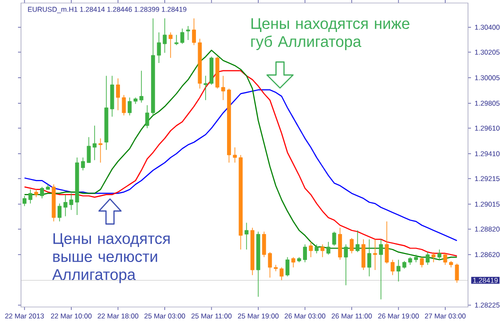 The image size is (500, 322). What do you see at coordinates (330, 34) in the screenshot?
I see `annotation: Цены находятся ниже губ Аллигатора` at bounding box center [330, 34].